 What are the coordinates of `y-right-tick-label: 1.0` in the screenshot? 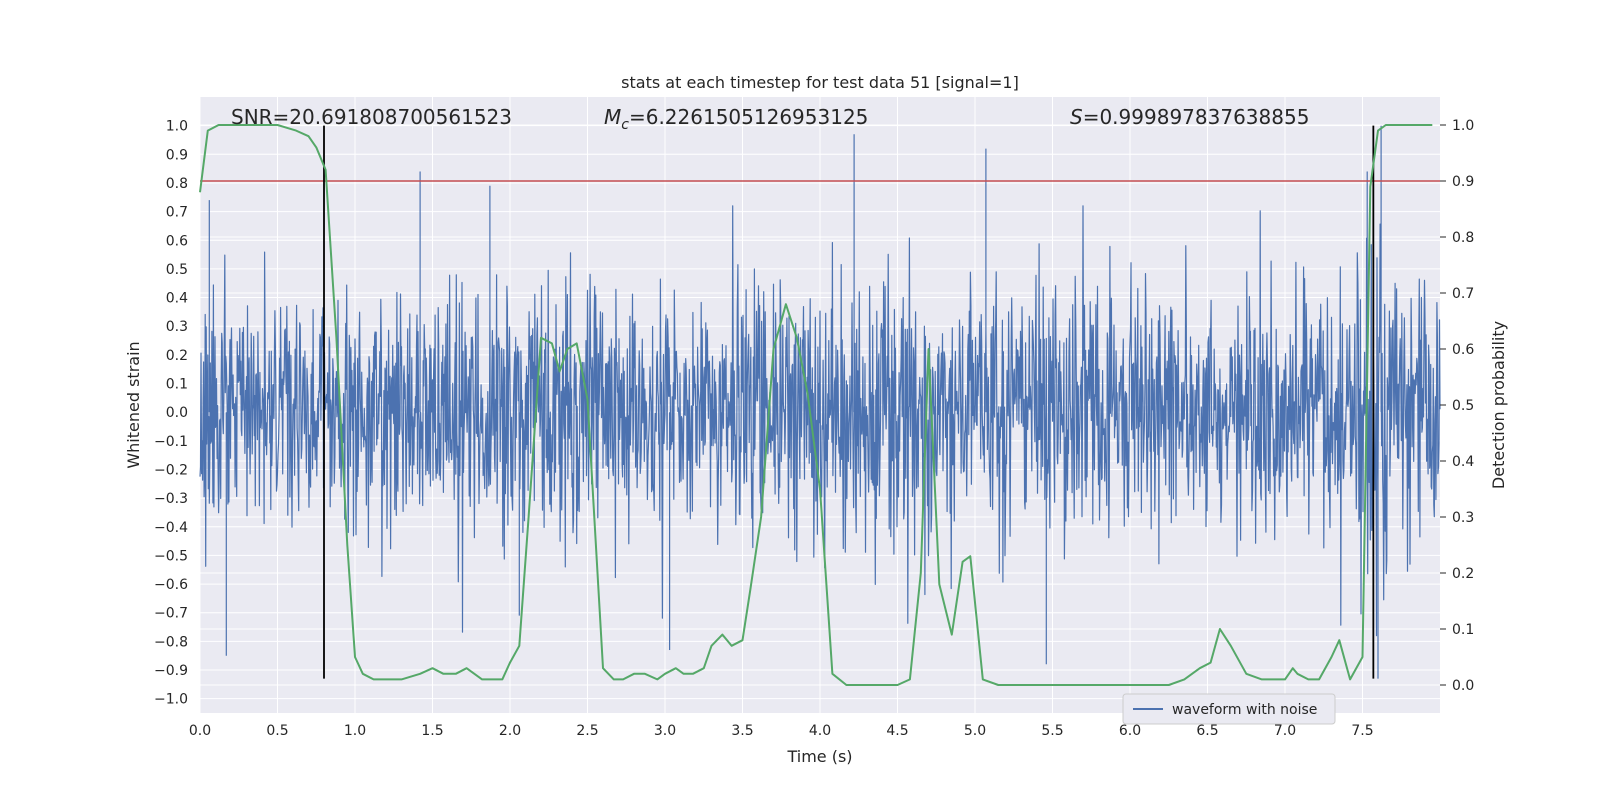 It's located at (1463, 126).